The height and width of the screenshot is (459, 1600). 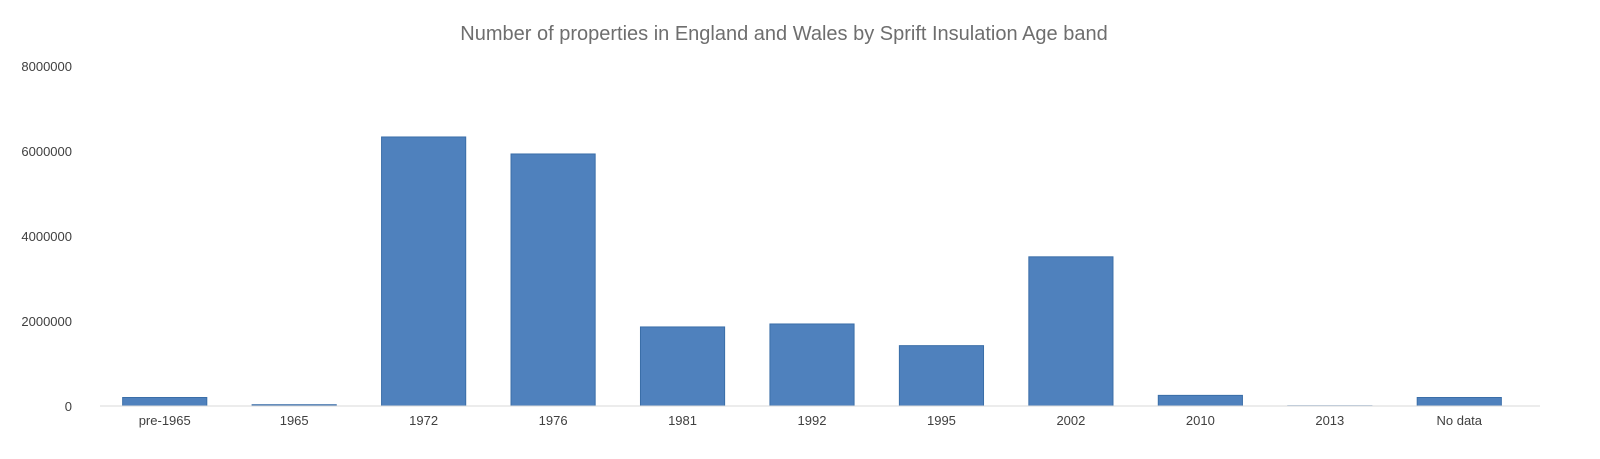 What do you see at coordinates (423, 420) in the screenshot?
I see `x-tick-label: 1972` at bounding box center [423, 420].